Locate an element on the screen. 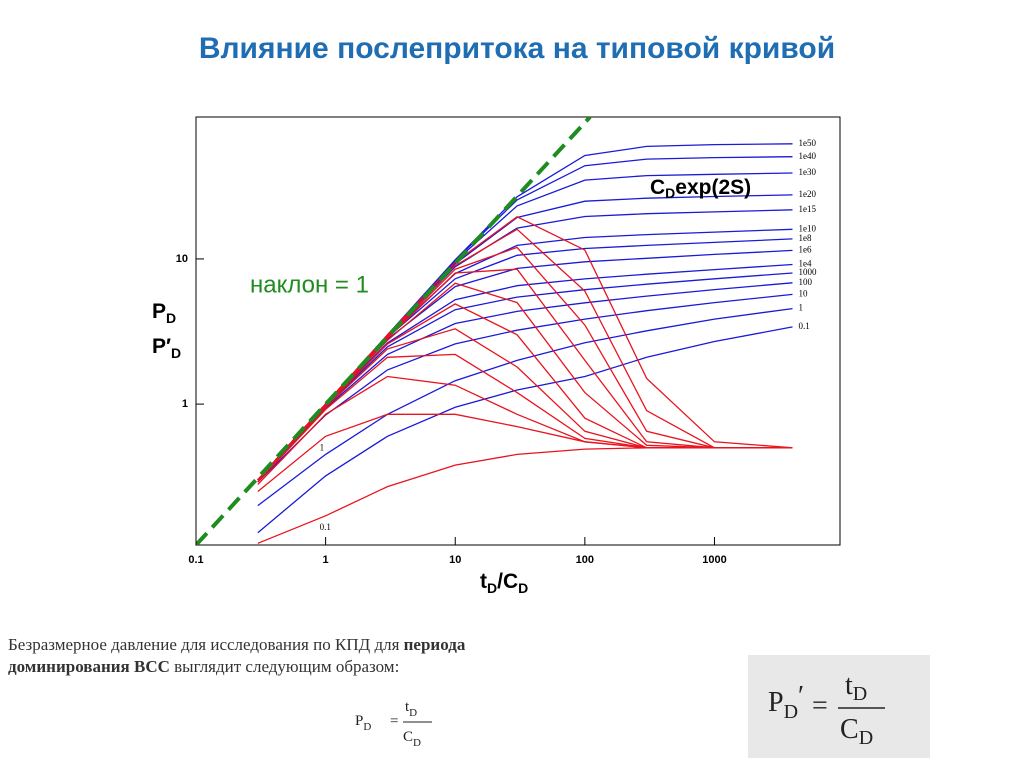 The height and width of the screenshot is (767, 1024). series-label: 1e30 is located at coordinates (808, 172).